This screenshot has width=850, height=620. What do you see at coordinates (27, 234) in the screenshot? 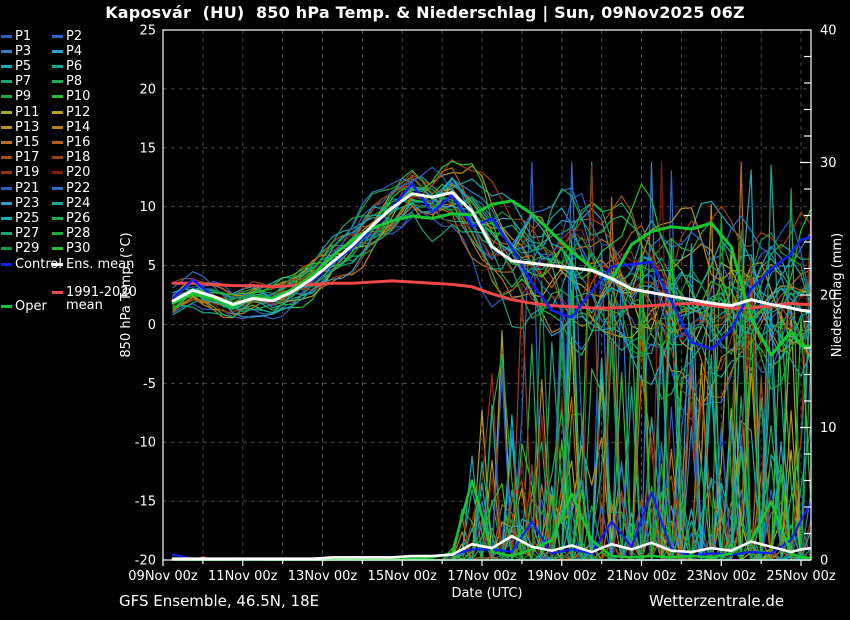
I see `legend-label: P27` at bounding box center [27, 234].